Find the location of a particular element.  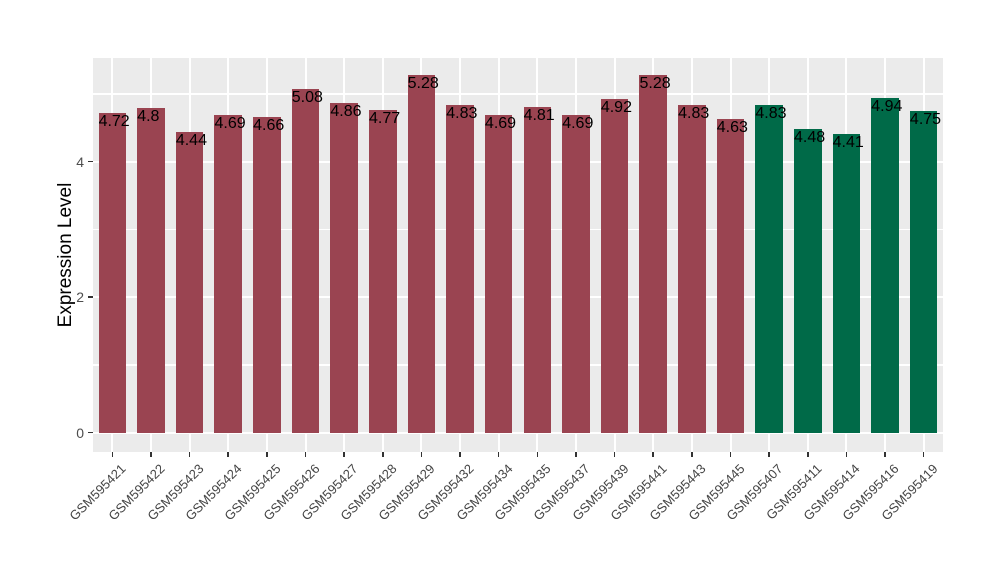

bar: 4.48 is located at coordinates (809, 281).